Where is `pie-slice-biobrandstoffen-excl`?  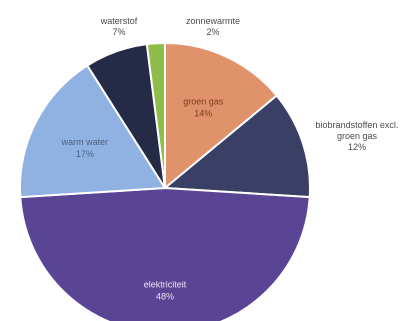 pie-slice-biobrandstoffen-excl is located at coordinates (236, 146).